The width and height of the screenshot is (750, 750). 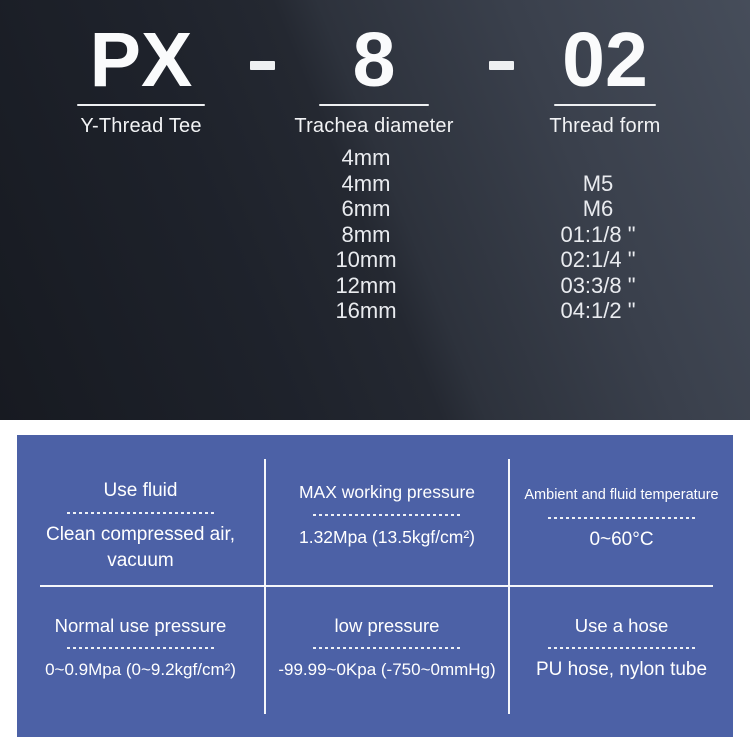 What do you see at coordinates (374, 60) in the screenshot?
I see `model-code-text: 8` at bounding box center [374, 60].